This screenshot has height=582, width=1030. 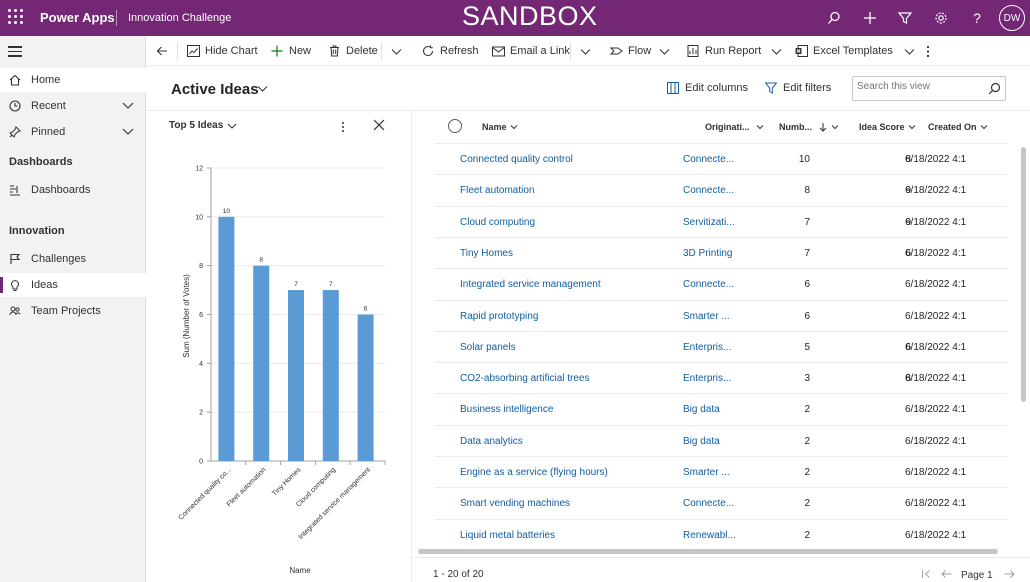 I want to click on run-report-button: Run Report, so click(x=734, y=51).